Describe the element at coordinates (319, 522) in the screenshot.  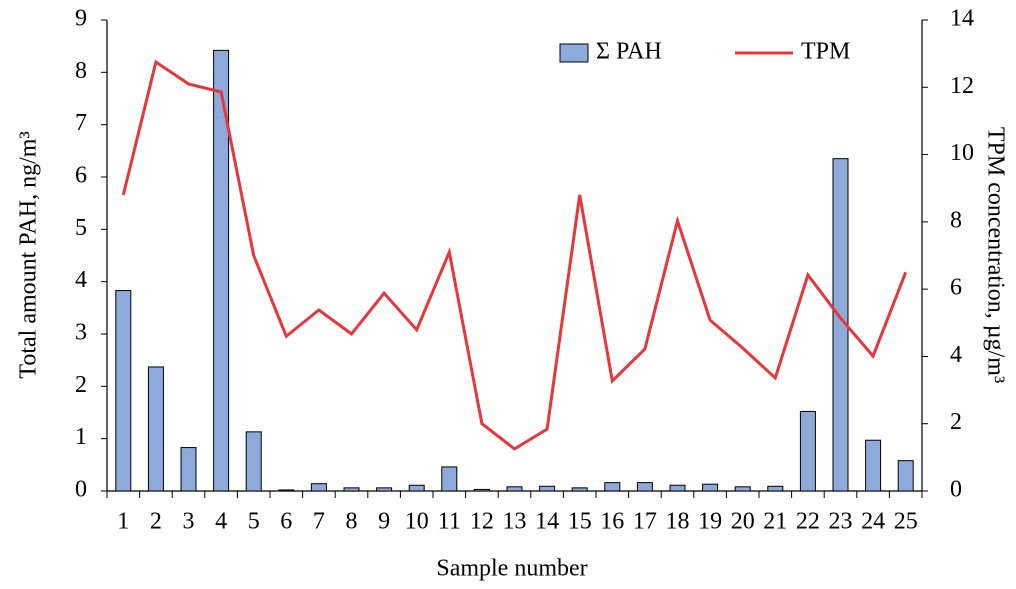
I see `x-tick-label: 7` at that location.